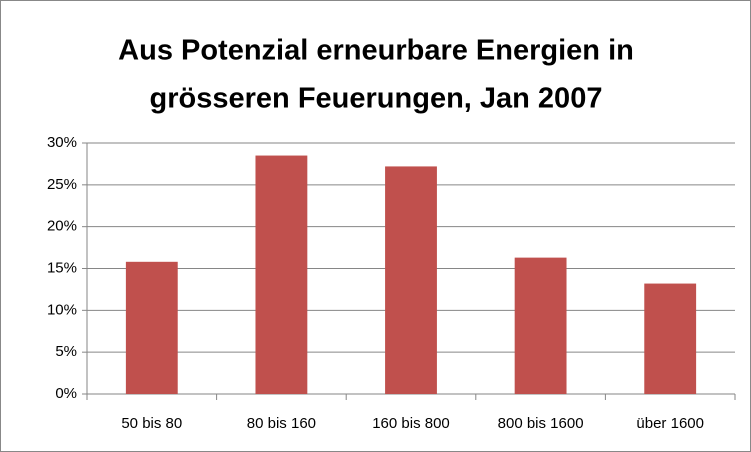 This screenshot has height=452, width=751. Describe the element at coordinates (66, 351) in the screenshot. I see `y-tick-label: 5%` at that location.